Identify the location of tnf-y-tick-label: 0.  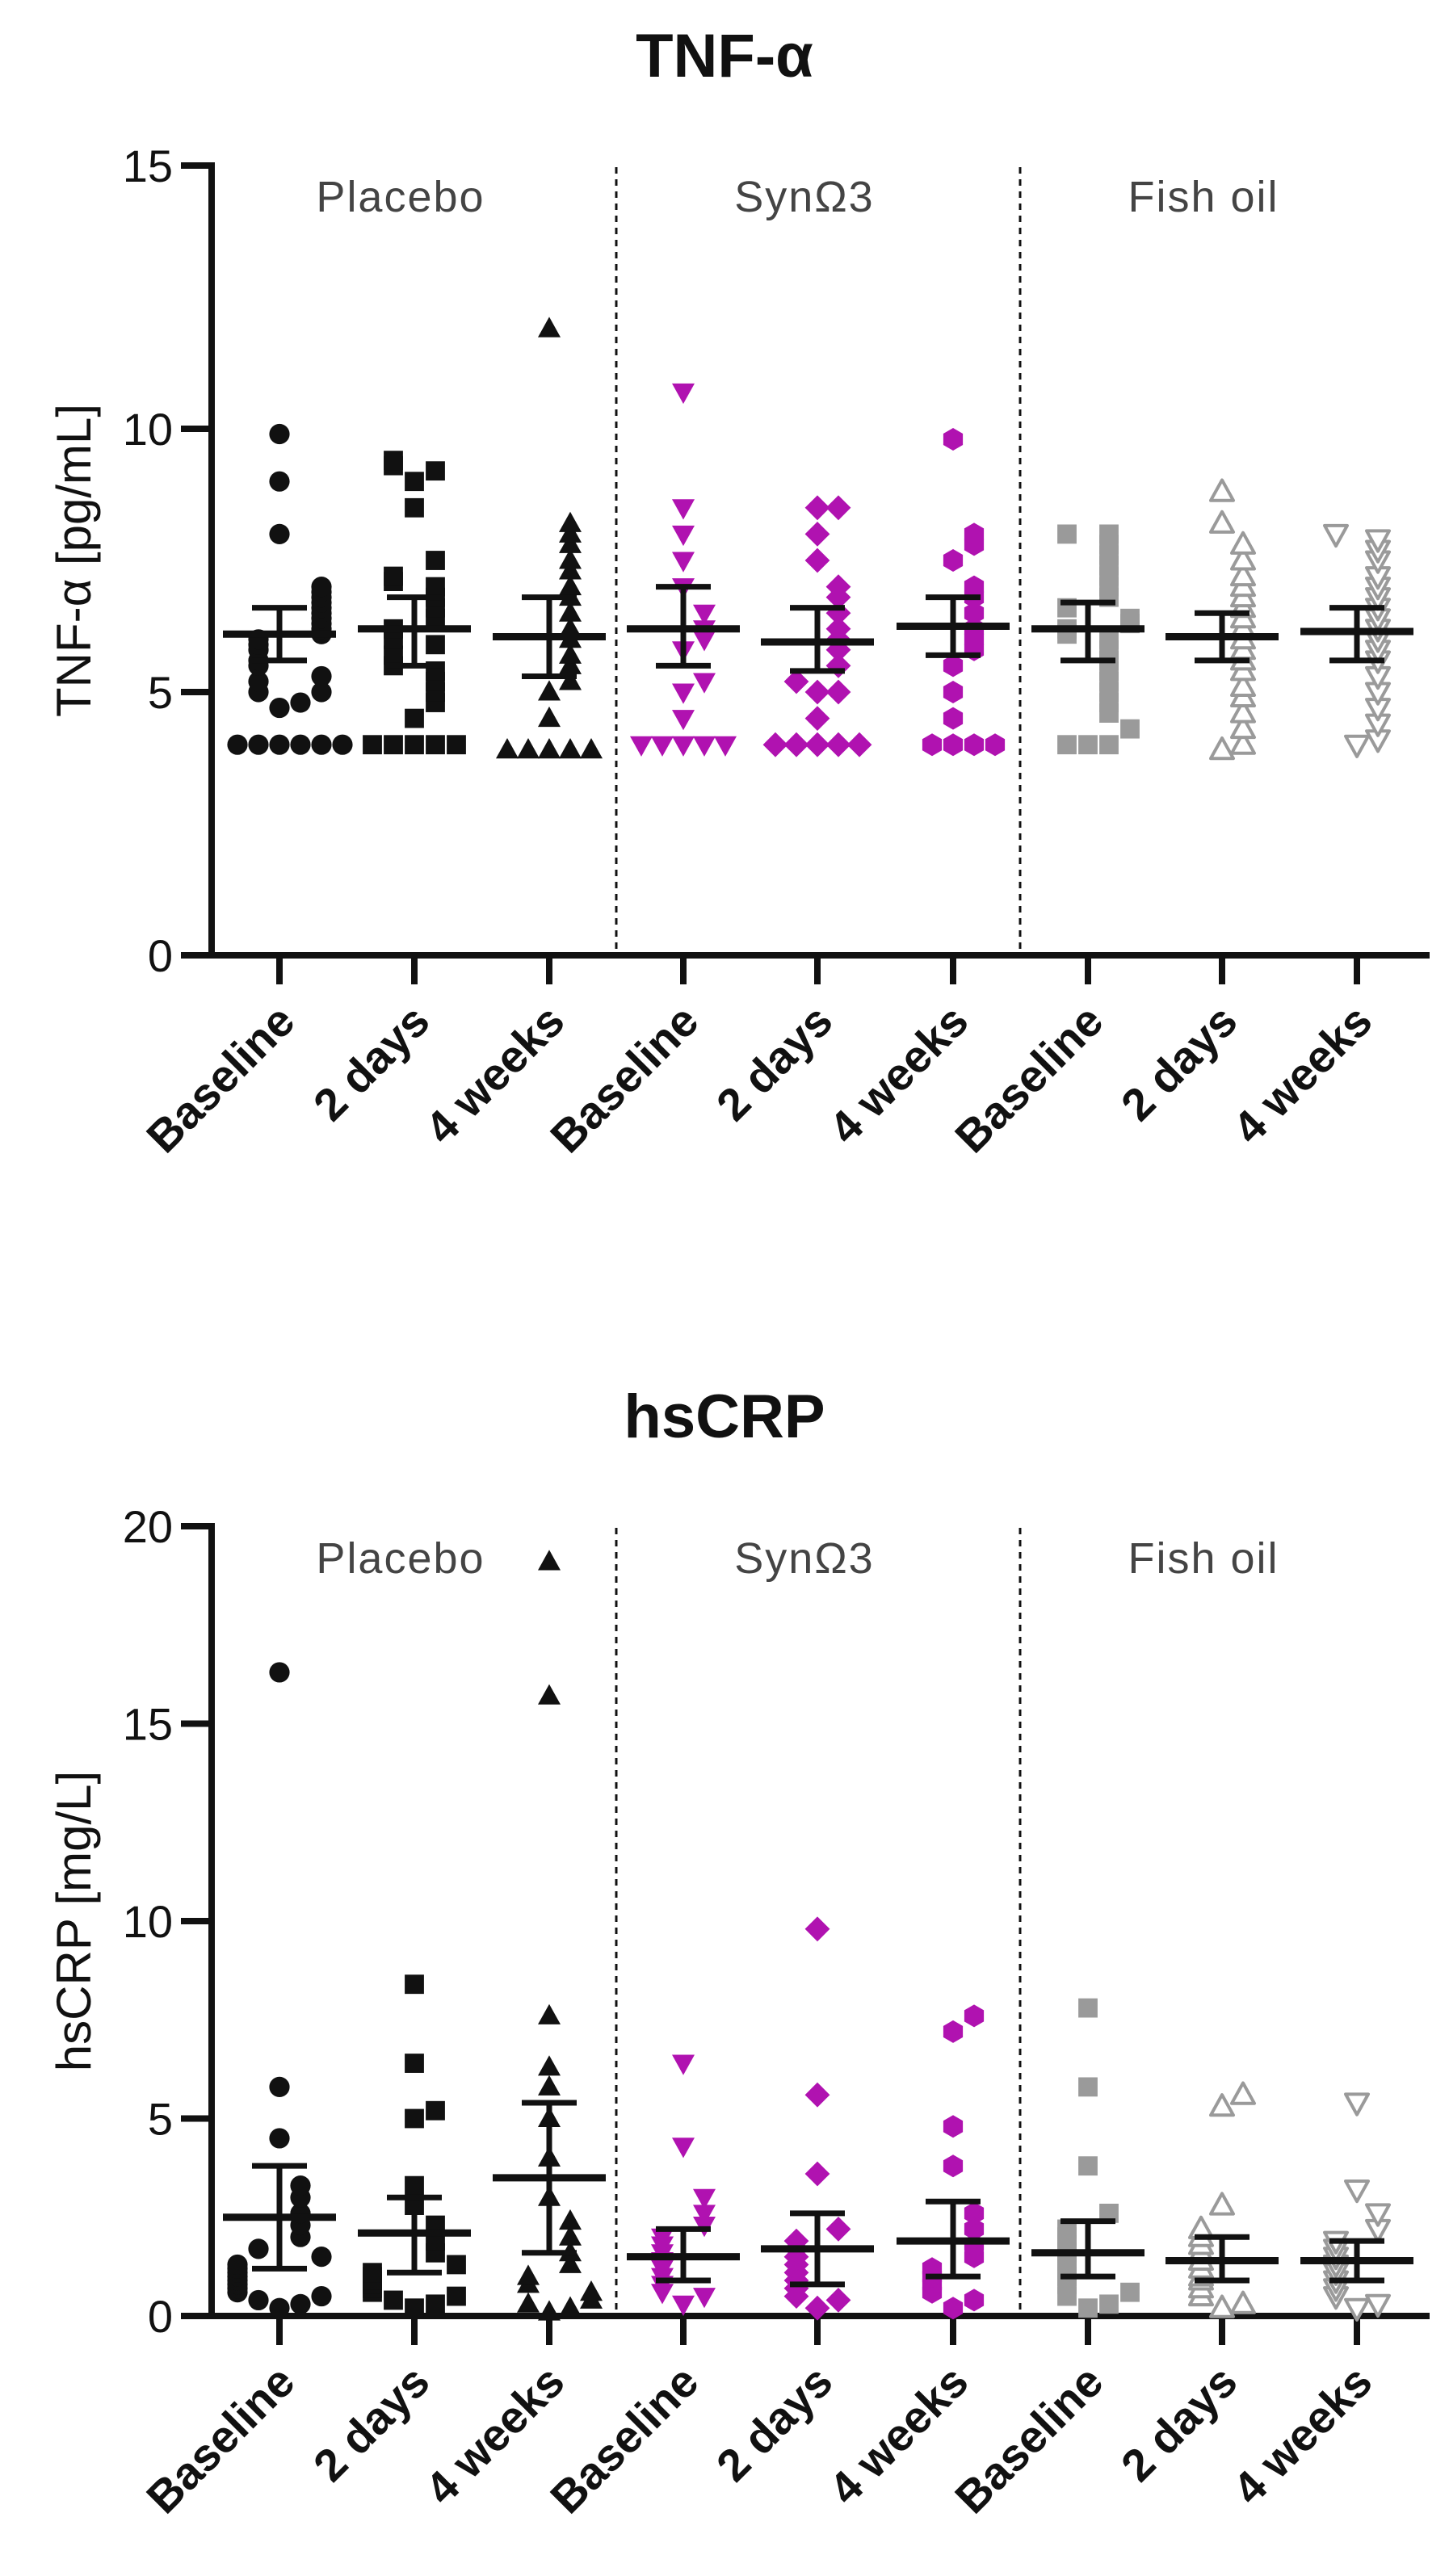
(160, 955).